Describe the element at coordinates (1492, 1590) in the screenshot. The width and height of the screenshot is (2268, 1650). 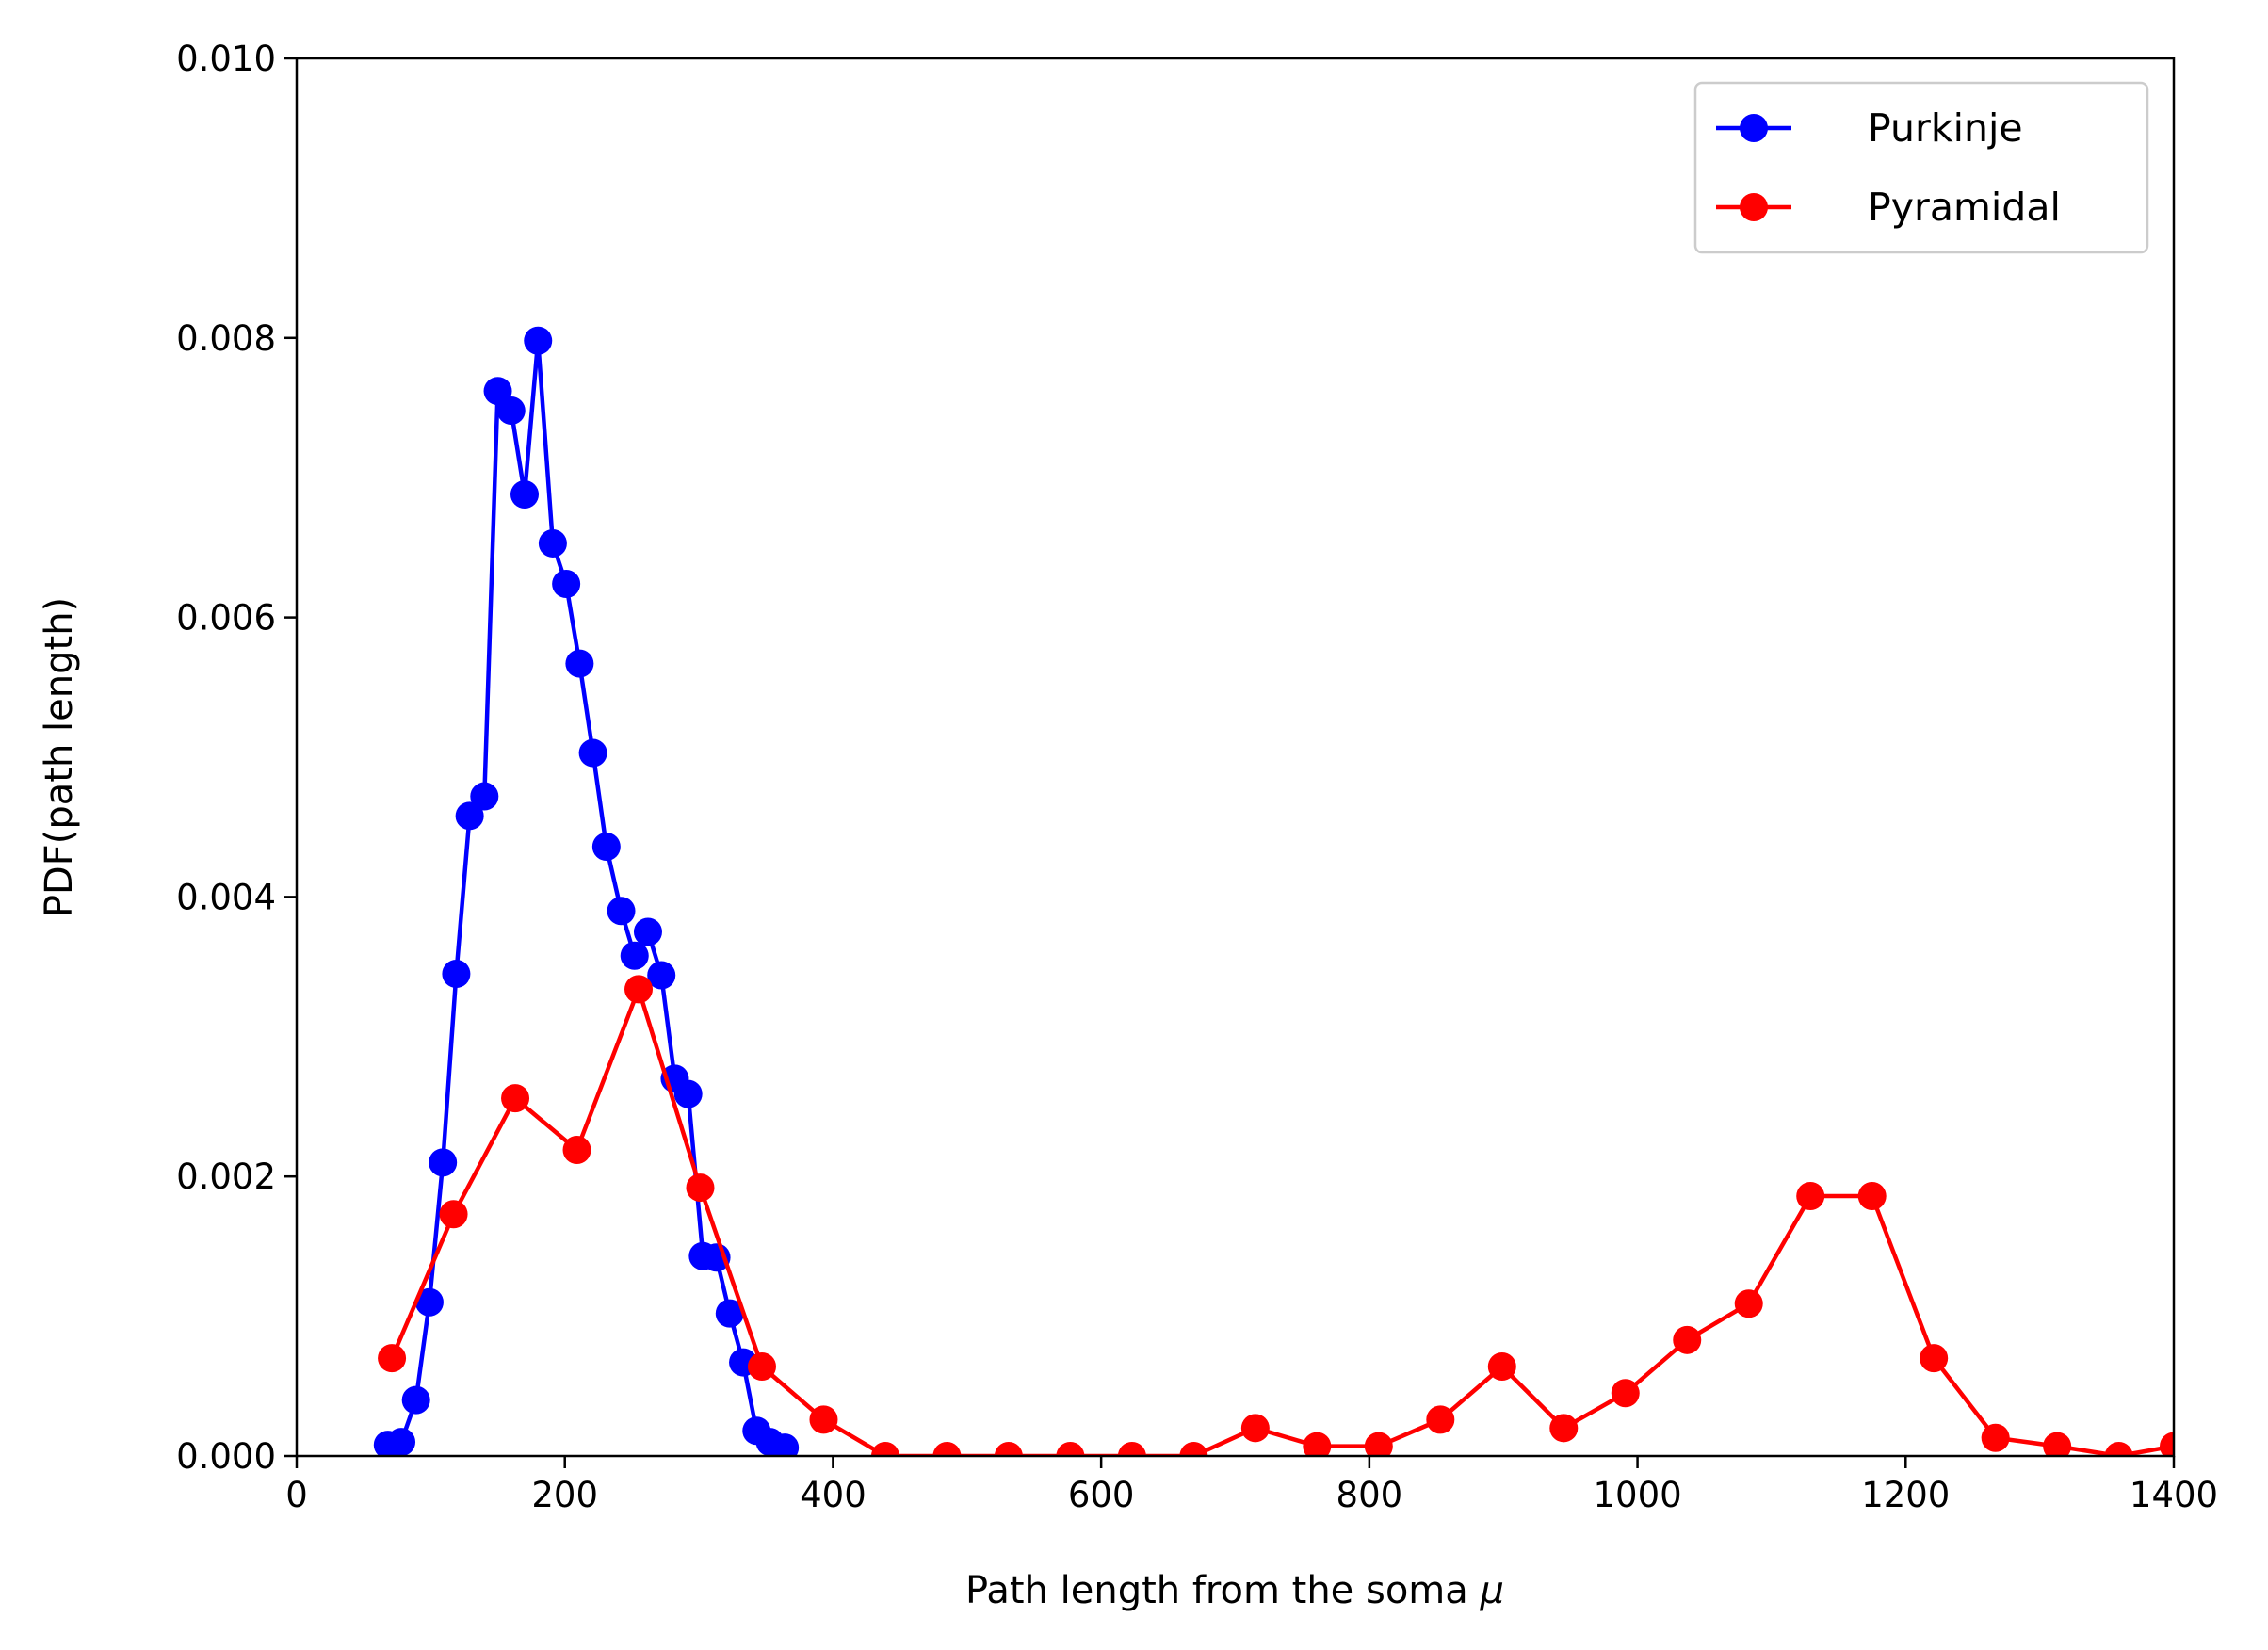
I see `x-axis-label-symbol: μ` at that location.